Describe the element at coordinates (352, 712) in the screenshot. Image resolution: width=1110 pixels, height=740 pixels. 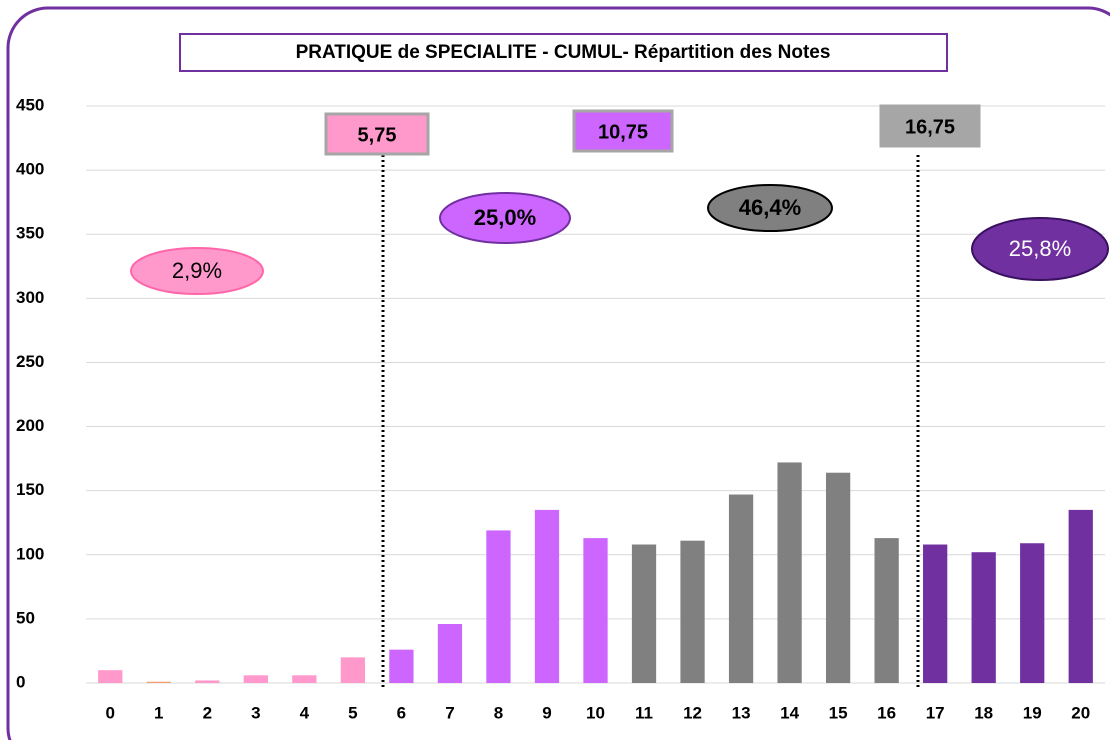
I see `x-tick-label: 5` at that location.